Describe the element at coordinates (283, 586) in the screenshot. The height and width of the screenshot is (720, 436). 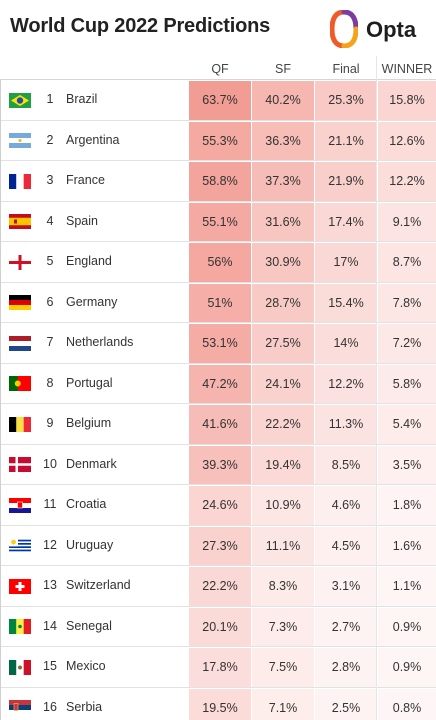
I see `cell-sf: 8.3%` at that location.